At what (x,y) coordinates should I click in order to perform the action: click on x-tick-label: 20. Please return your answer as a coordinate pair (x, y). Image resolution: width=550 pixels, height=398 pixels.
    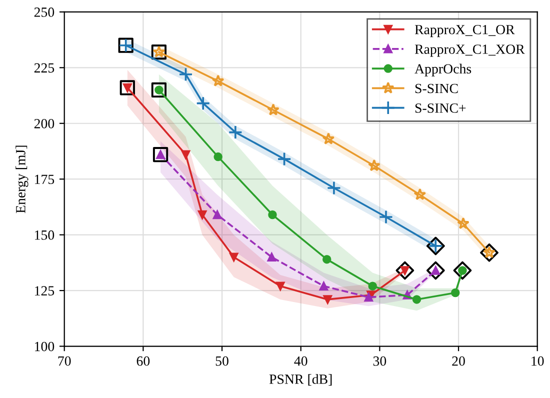
    Looking at the image, I should click on (458, 361).